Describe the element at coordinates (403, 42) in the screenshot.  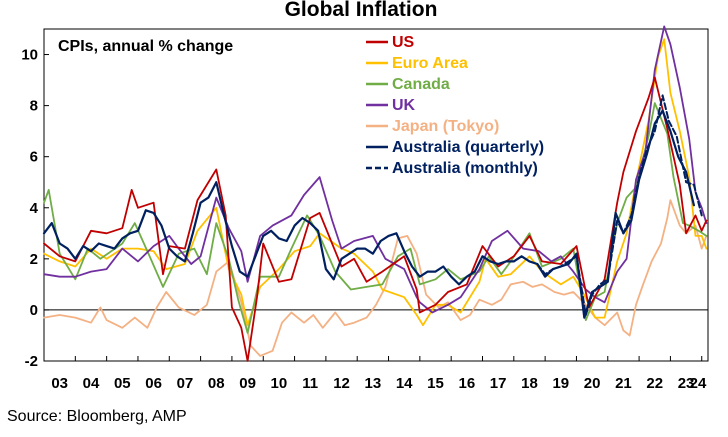
I see `legend-label: US` at that location.